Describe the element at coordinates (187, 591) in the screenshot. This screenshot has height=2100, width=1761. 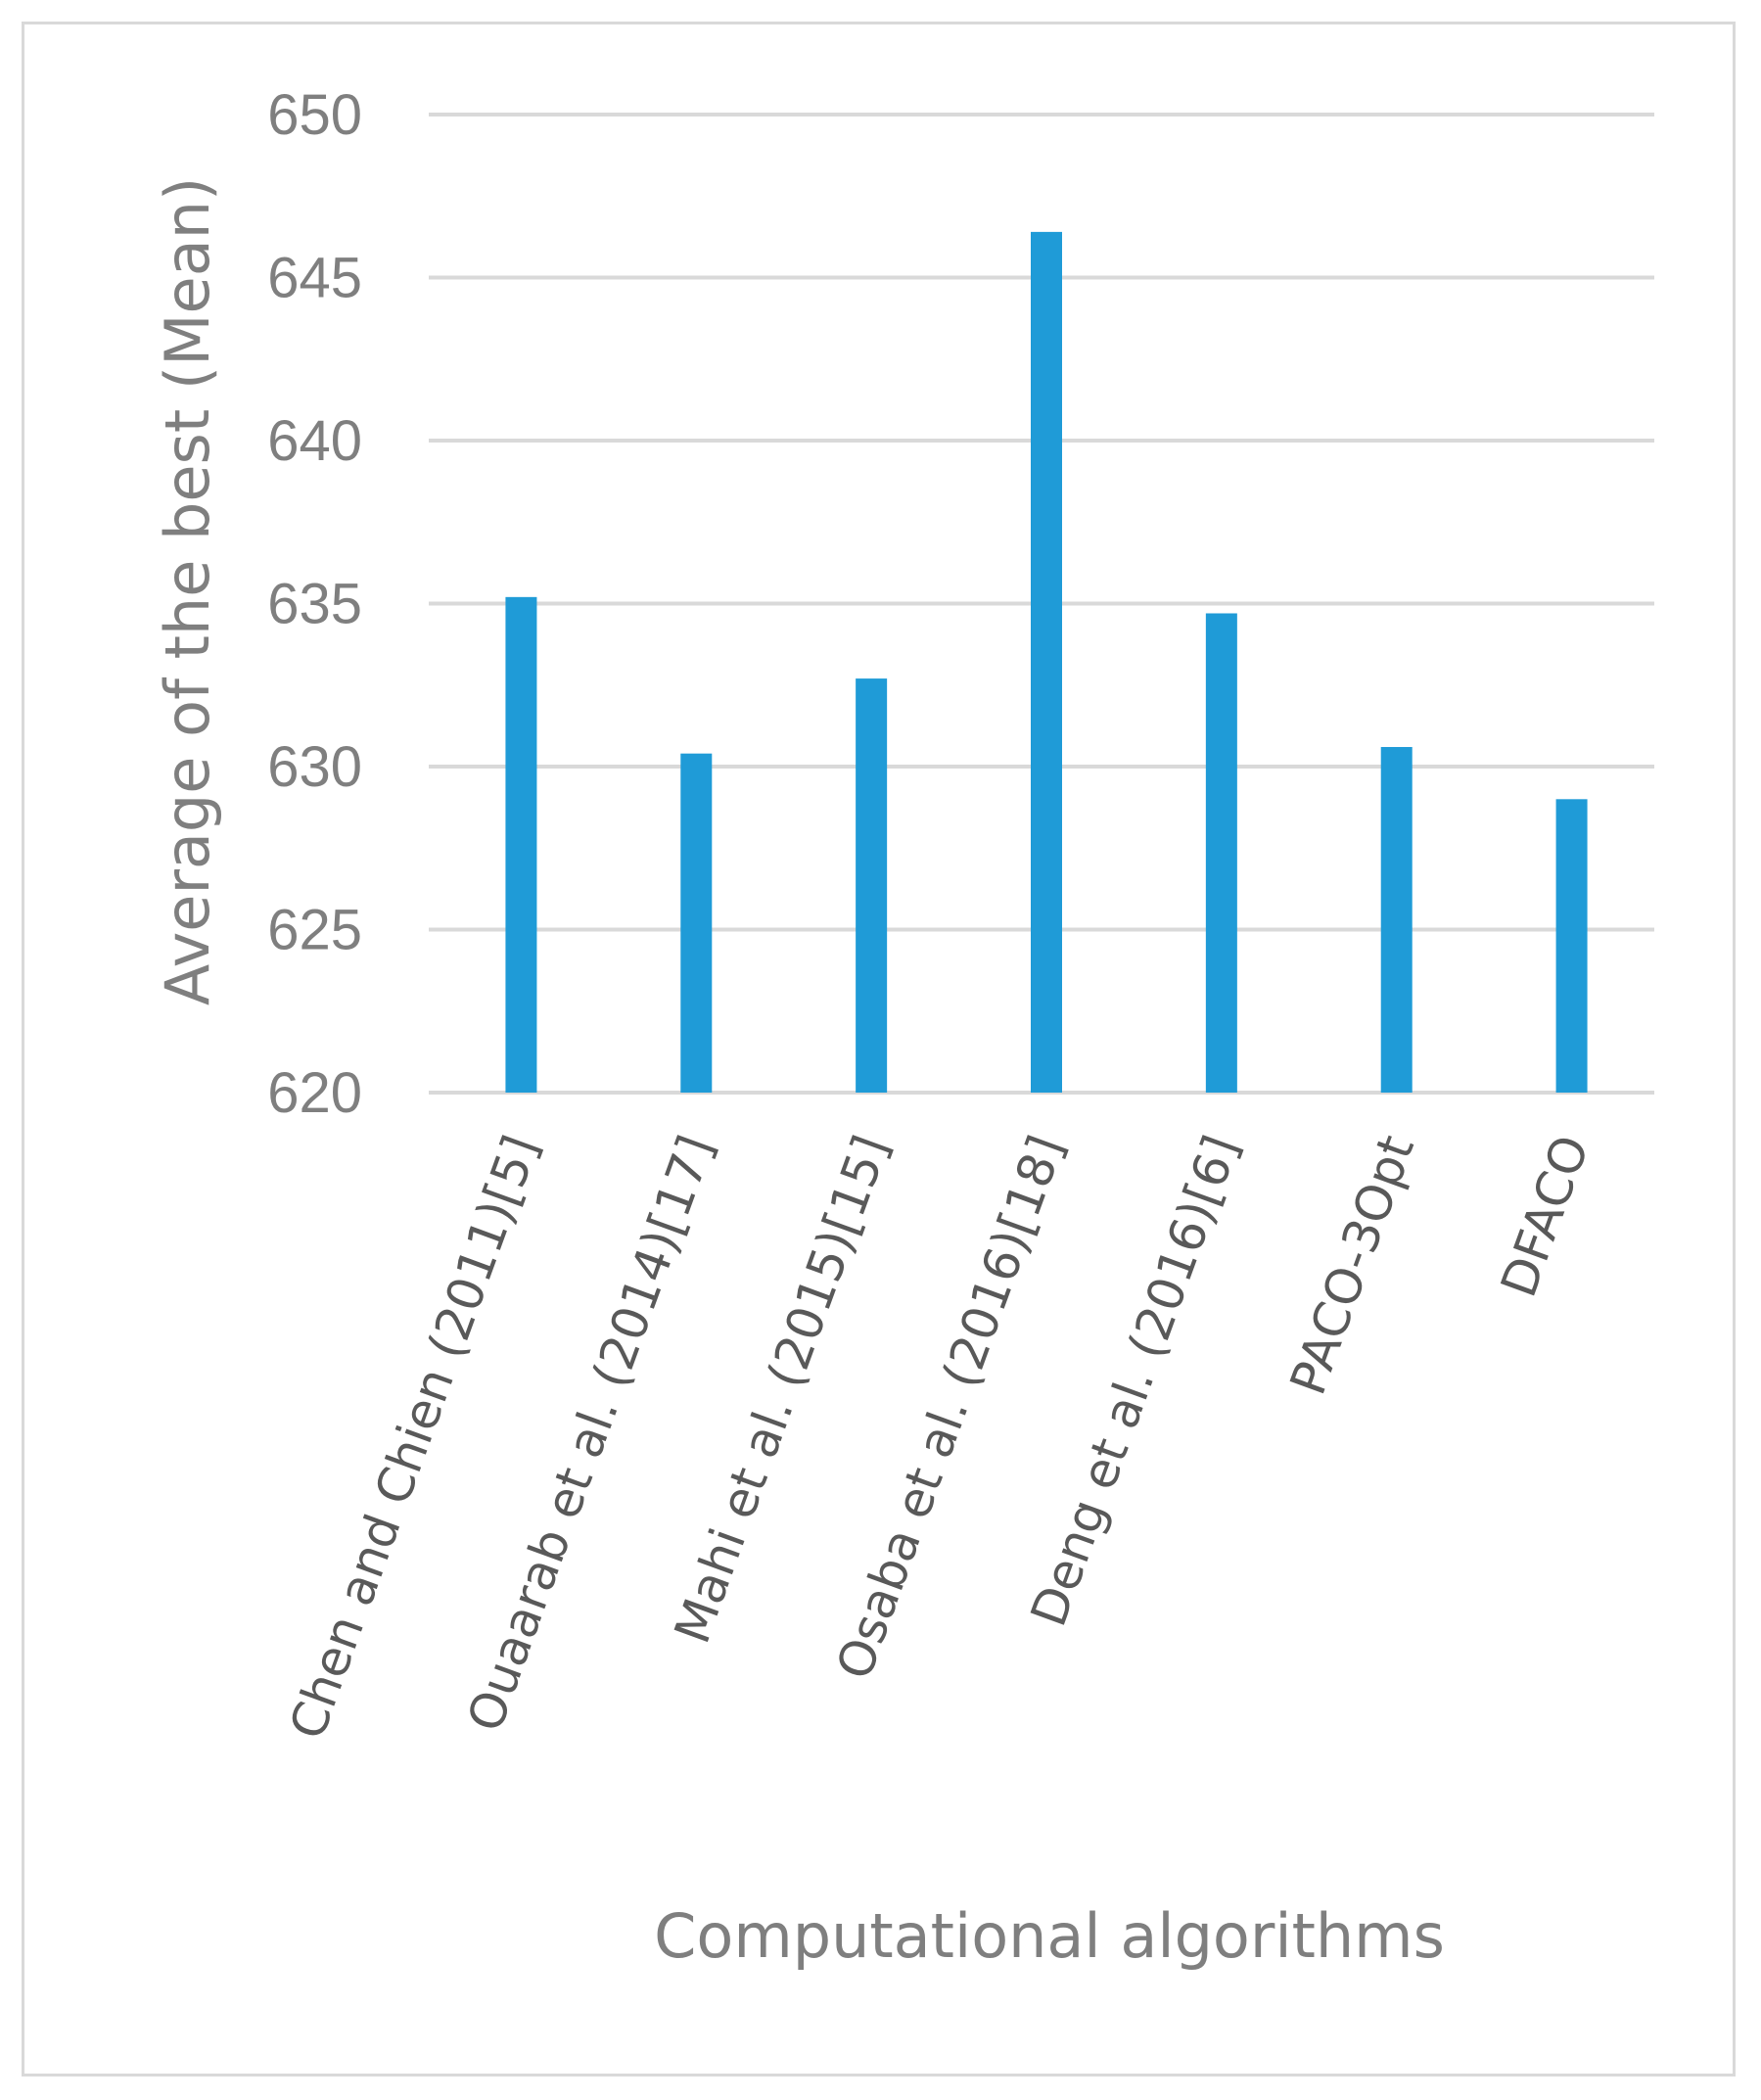
I see `y-axis-title: Average of the best (Mean)` at that location.